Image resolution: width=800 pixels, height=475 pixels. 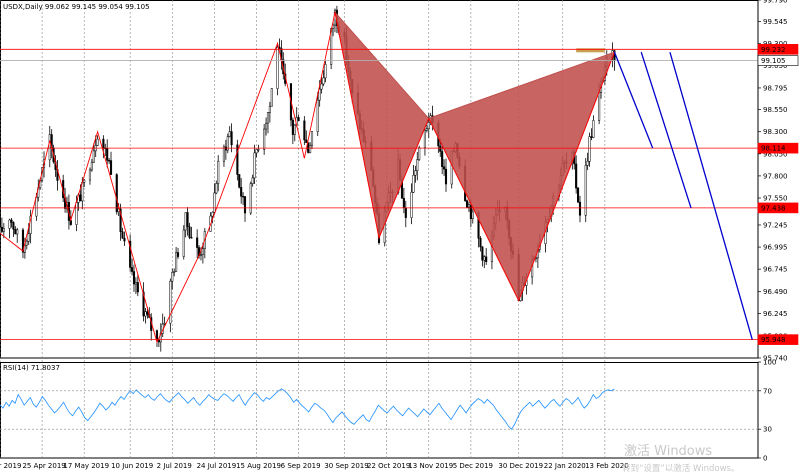 I want to click on y-tick-label: 98.550, so click(x=775, y=110).